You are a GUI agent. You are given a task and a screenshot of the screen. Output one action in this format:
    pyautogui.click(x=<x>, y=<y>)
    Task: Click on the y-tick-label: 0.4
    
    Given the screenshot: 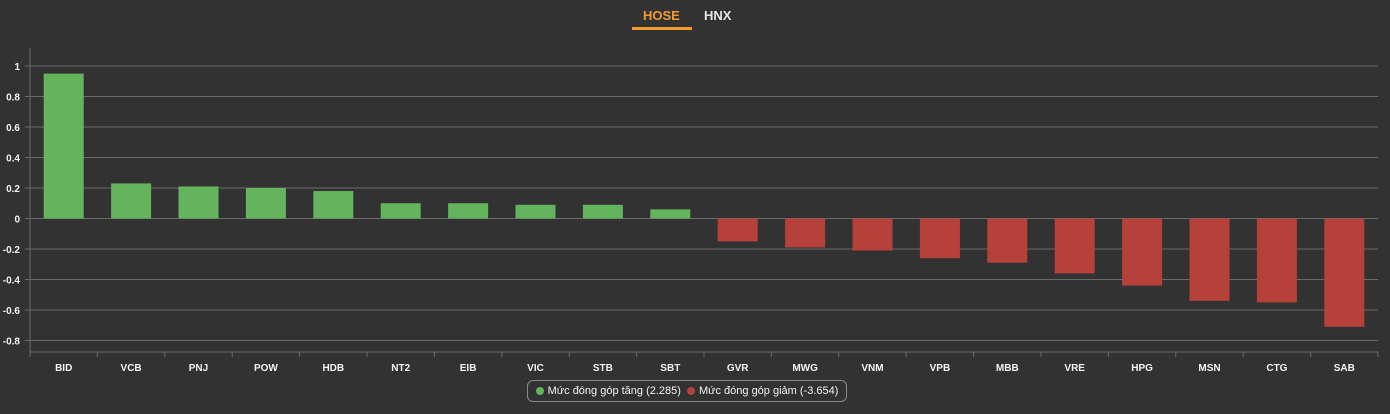 What is the action you would take?
    pyautogui.click(x=13, y=159)
    